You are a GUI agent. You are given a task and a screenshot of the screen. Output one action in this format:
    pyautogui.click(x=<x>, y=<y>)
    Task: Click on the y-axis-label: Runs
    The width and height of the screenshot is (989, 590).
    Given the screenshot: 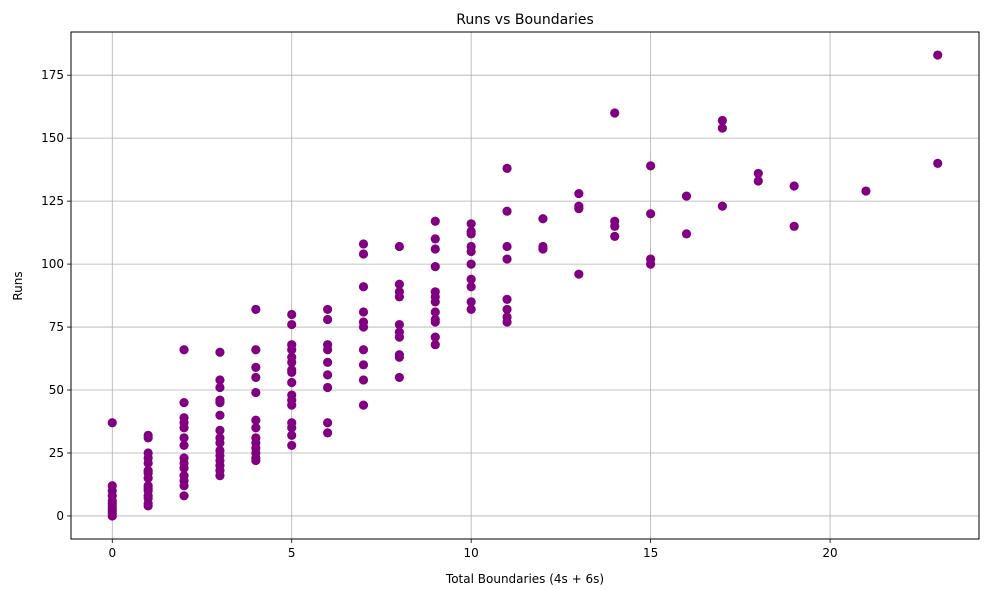 What is the action you would take?
    pyautogui.click(x=18, y=285)
    